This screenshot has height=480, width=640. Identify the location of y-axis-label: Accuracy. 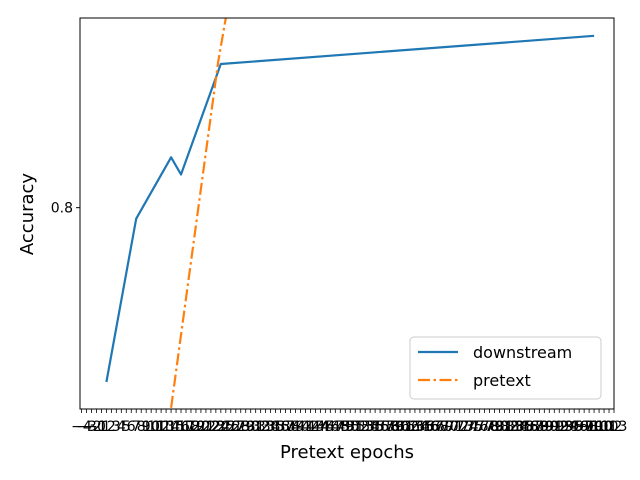
(27, 214).